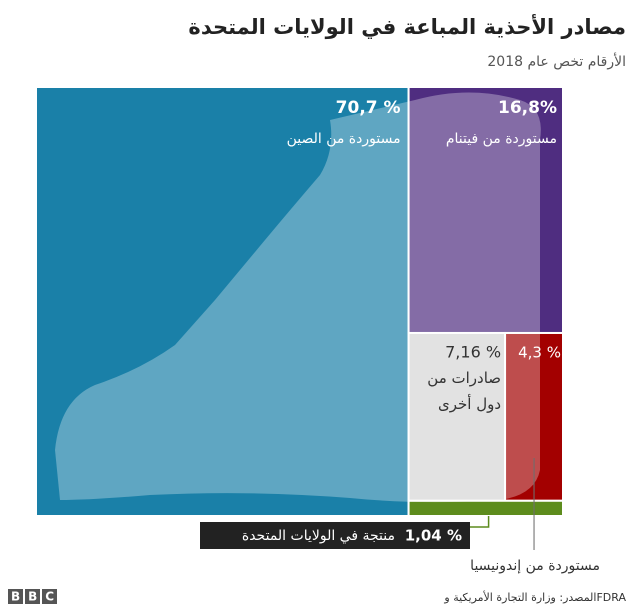  I want to click on category-label: مستوردة من الصين, so click(344, 139).